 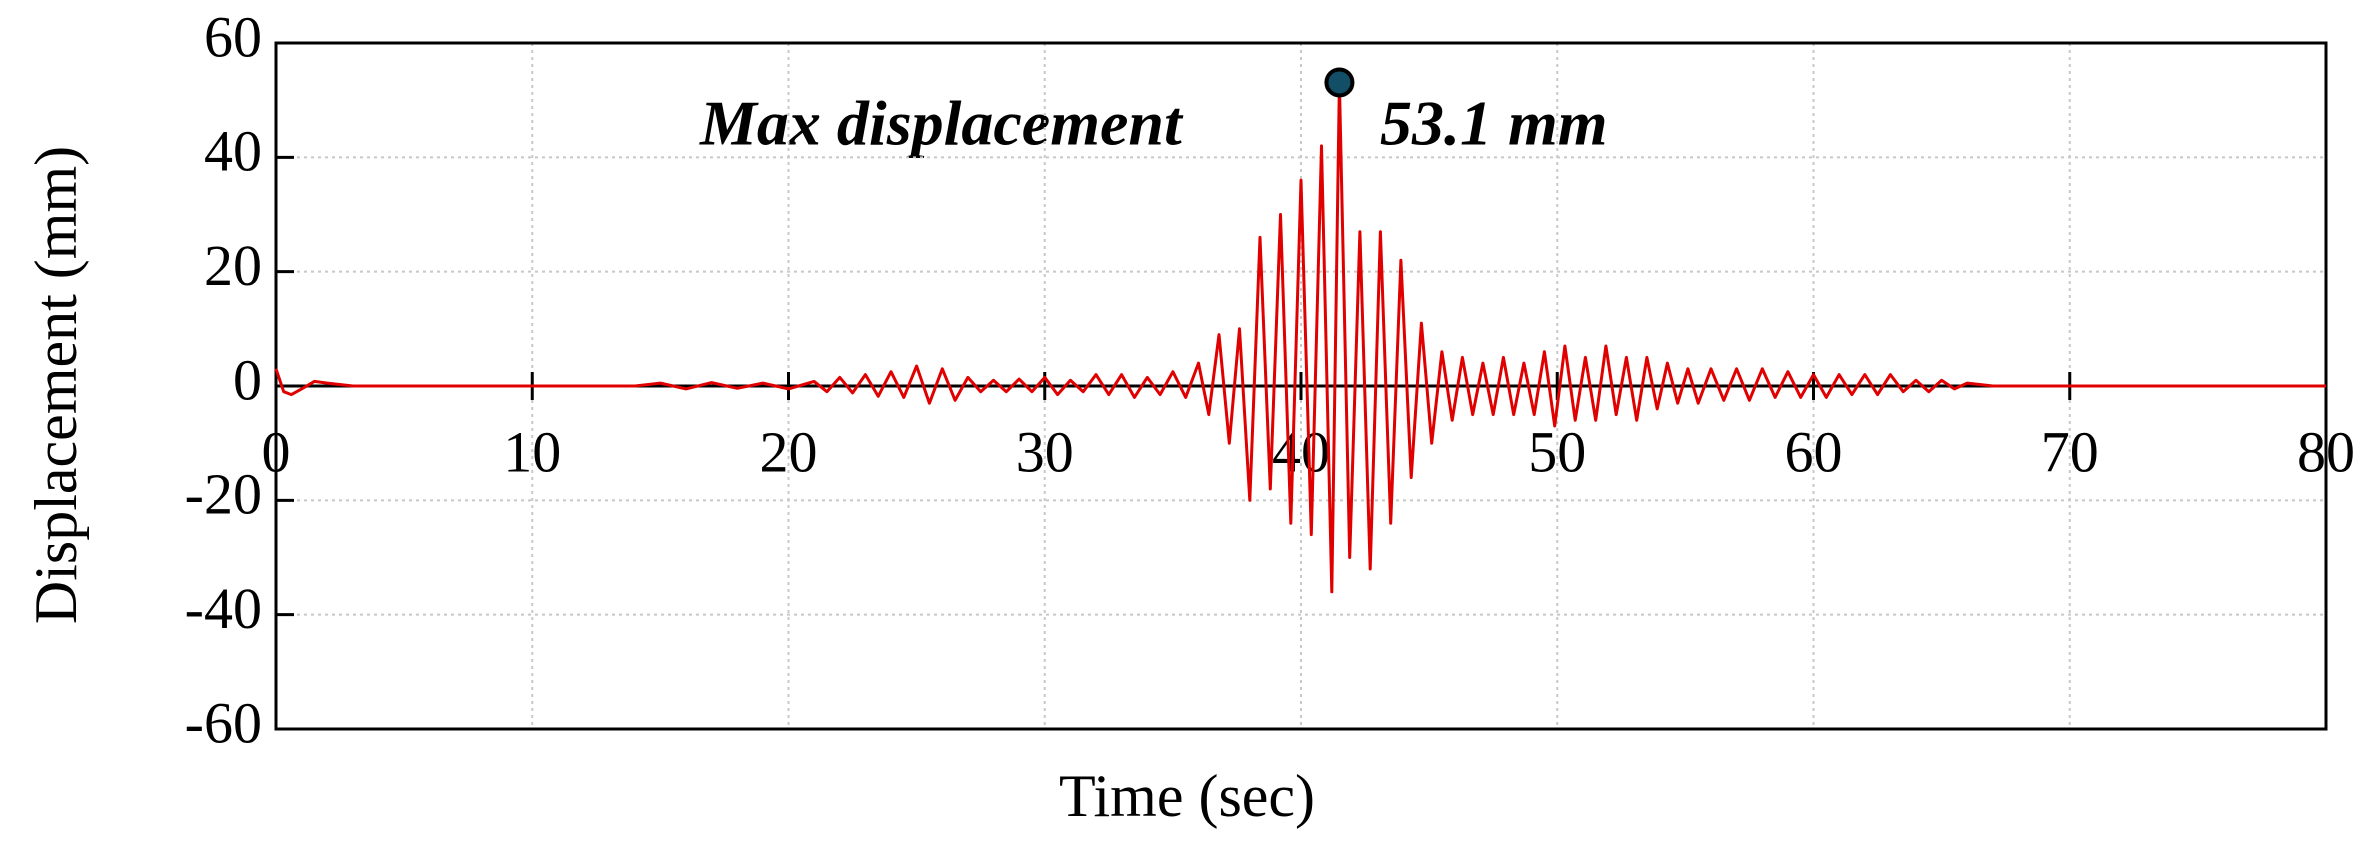 What do you see at coordinates (1814, 451) in the screenshot?
I see `x-tick-label: 60` at bounding box center [1814, 451].